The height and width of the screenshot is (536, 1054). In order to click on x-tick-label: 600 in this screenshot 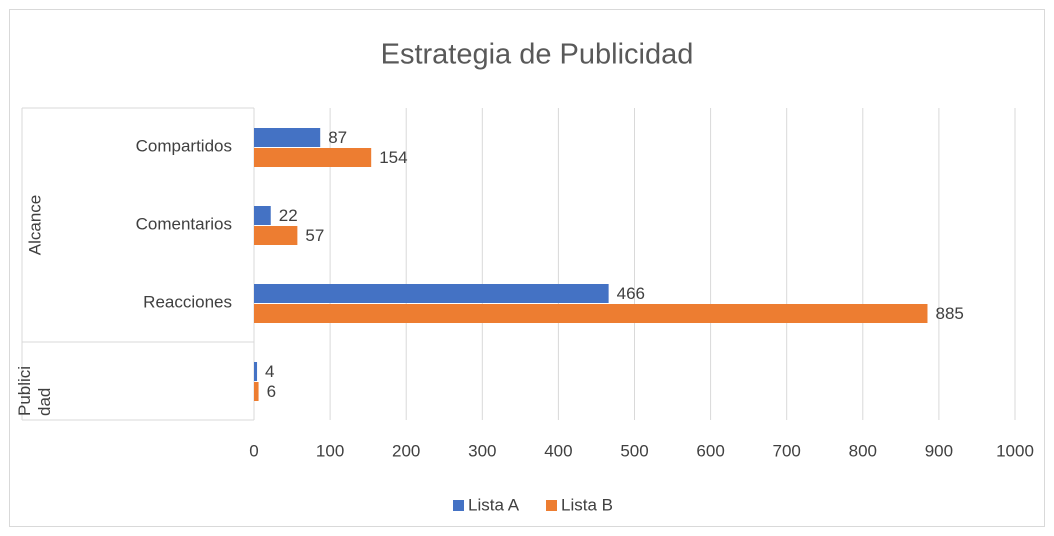, I will do `click(710, 450)`.